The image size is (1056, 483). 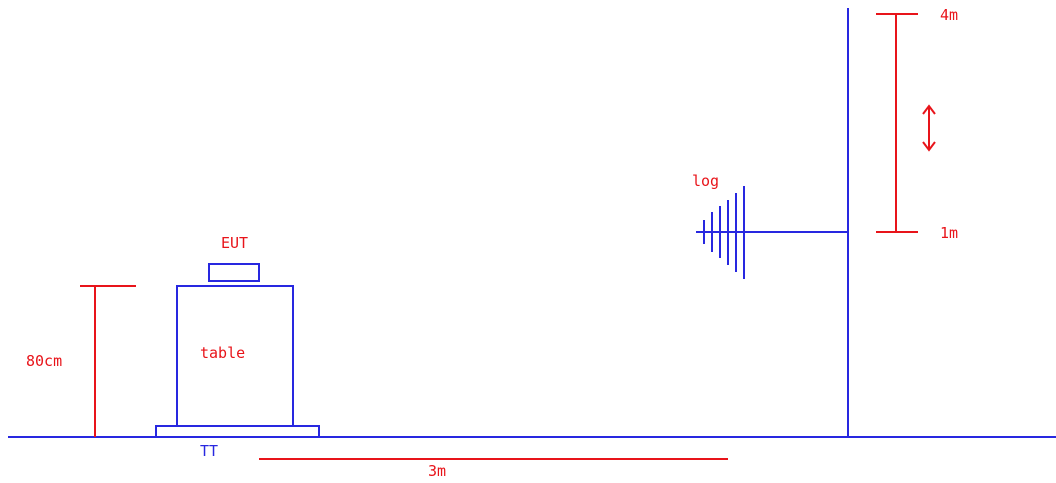 What do you see at coordinates (209, 451) in the screenshot?
I see `turntable-label: TT` at bounding box center [209, 451].